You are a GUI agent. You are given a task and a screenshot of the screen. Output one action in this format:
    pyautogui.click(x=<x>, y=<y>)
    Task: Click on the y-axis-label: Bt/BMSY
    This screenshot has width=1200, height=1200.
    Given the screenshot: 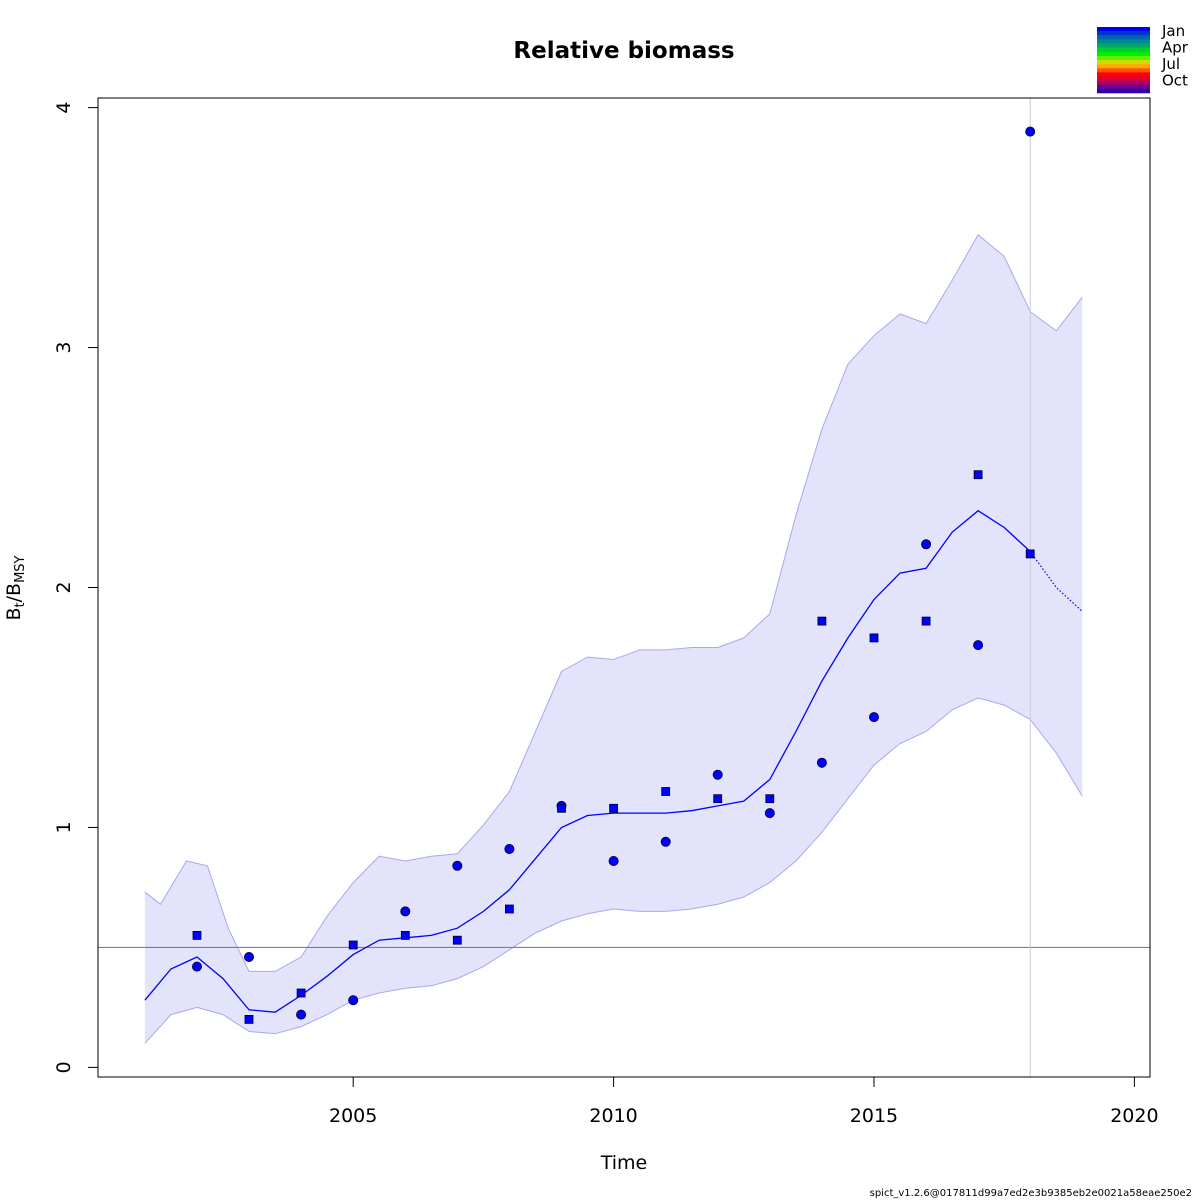 What is the action you would take?
    pyautogui.click(x=15, y=587)
    